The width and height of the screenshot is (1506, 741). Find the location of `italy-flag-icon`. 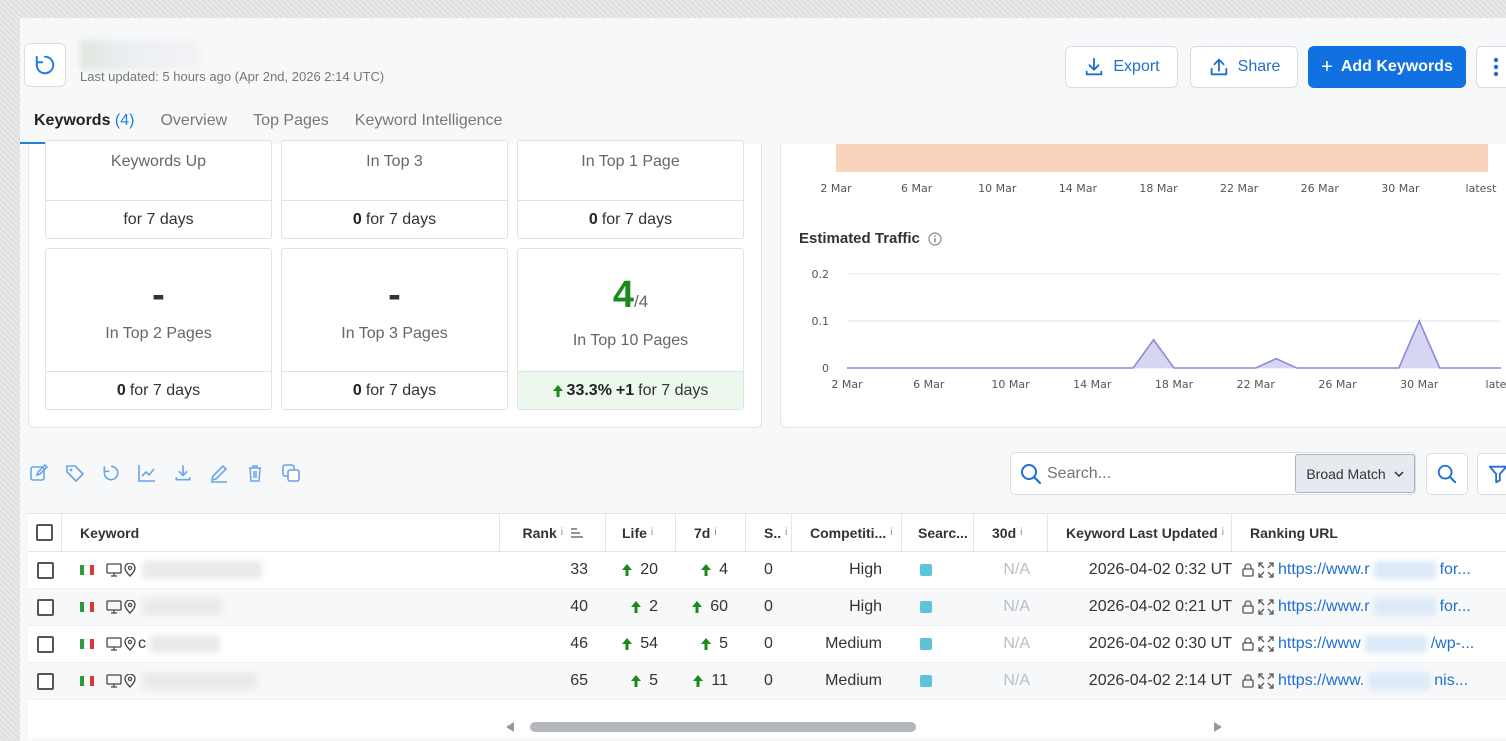

italy-flag-icon is located at coordinates (87, 681).